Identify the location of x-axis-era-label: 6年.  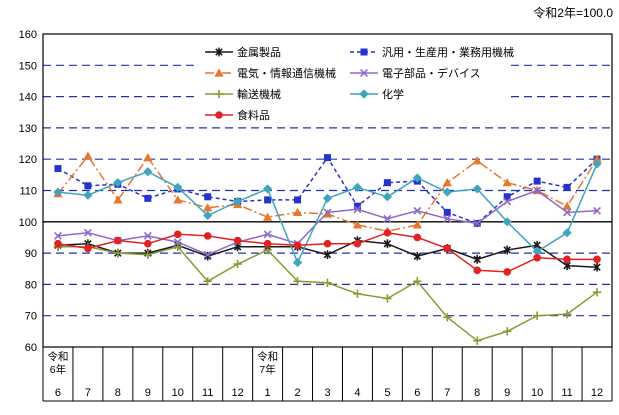
(58, 369).